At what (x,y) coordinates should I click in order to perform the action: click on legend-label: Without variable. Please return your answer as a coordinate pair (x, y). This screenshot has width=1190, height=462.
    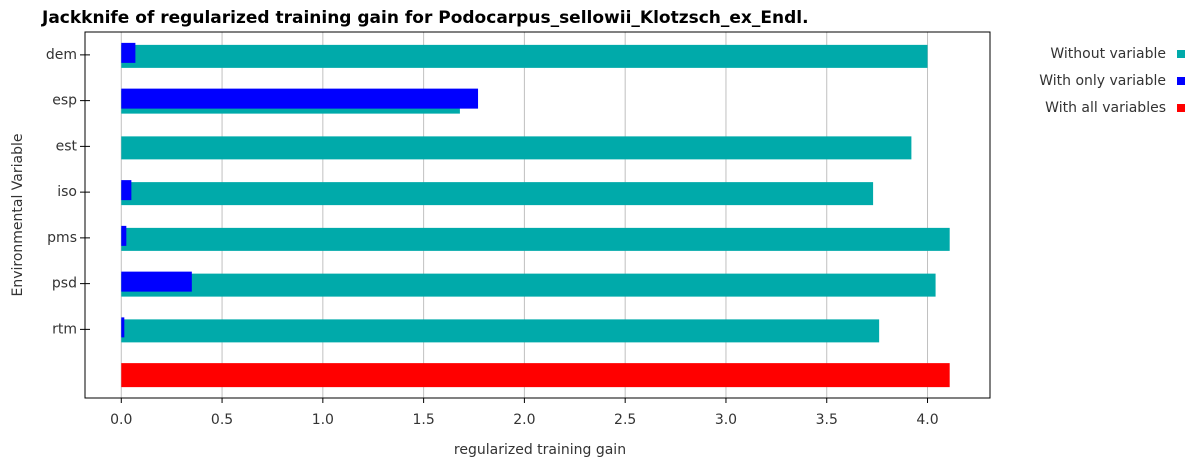
    Looking at the image, I should click on (1108, 54).